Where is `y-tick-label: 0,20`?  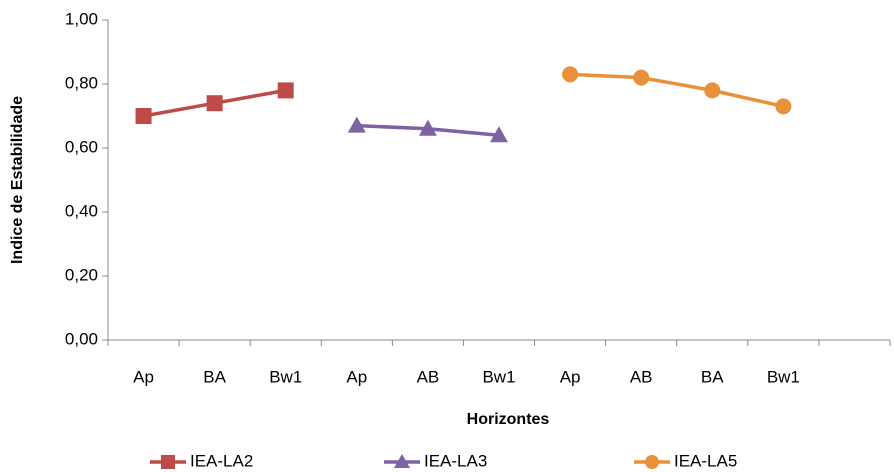 y-tick-label: 0,20 is located at coordinates (81, 274).